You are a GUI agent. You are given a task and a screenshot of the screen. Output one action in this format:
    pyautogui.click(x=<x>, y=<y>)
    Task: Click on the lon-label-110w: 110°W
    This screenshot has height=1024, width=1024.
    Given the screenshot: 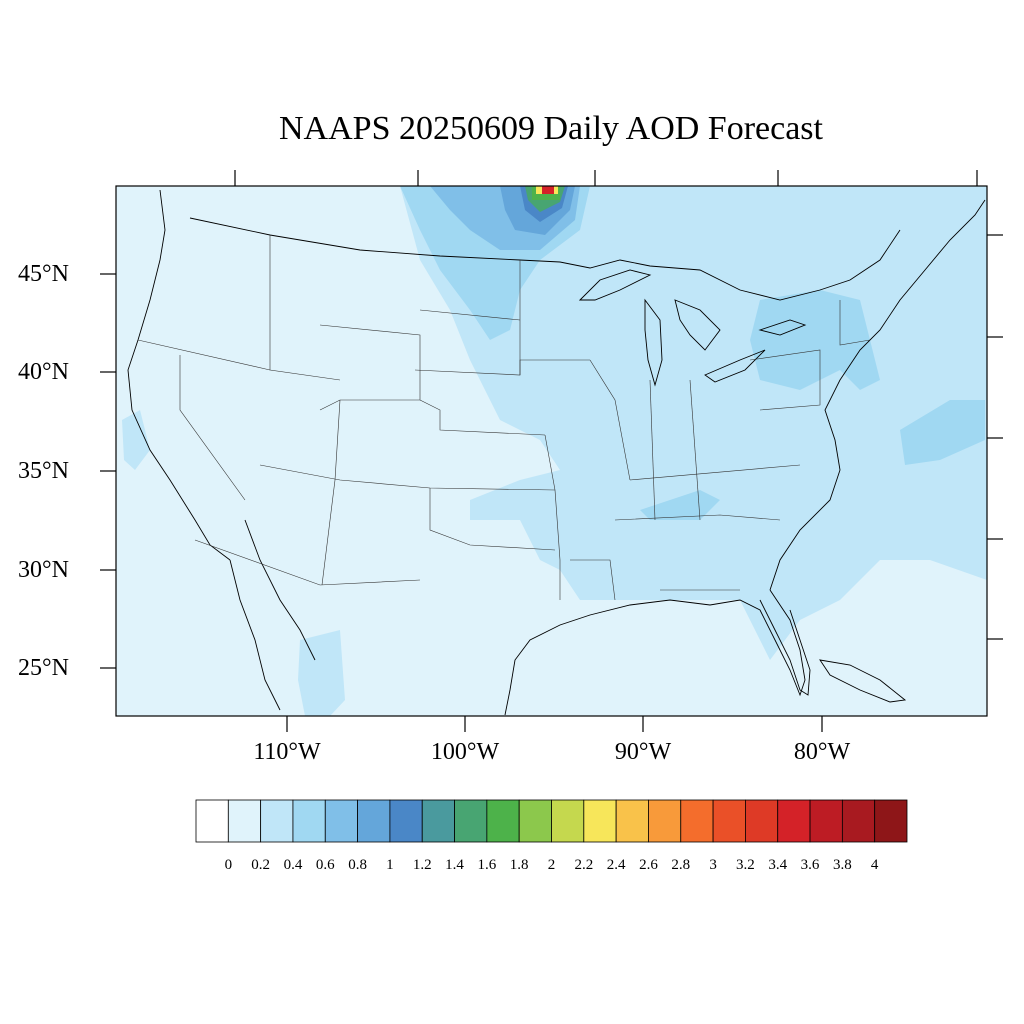 What is the action you would take?
    pyautogui.click(x=287, y=752)
    